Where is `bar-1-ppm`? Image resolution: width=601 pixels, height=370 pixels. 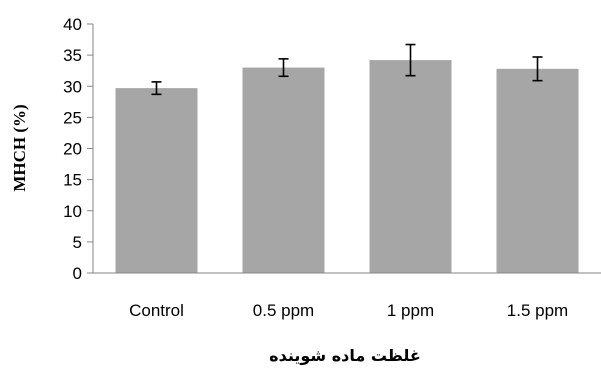 bar-1-ppm is located at coordinates (410, 167).